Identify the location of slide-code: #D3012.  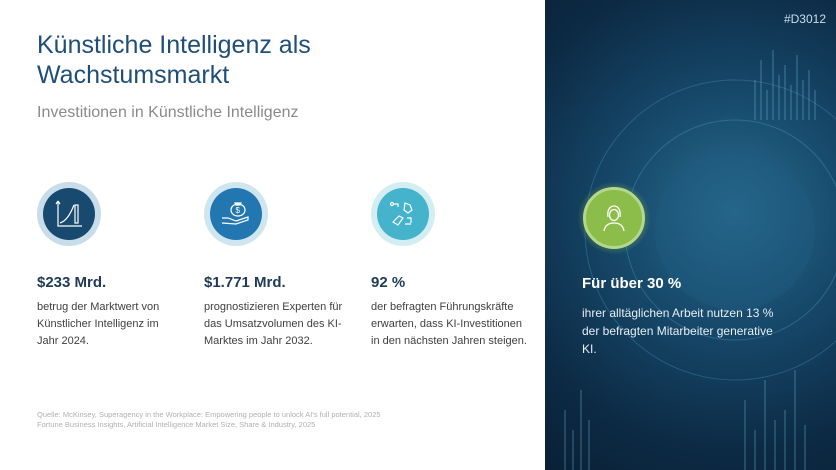
(804, 19).